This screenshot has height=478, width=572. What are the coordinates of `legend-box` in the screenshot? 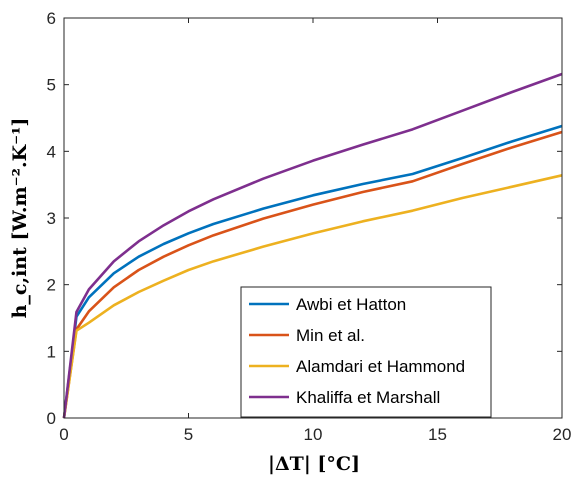 It's located at (366, 352).